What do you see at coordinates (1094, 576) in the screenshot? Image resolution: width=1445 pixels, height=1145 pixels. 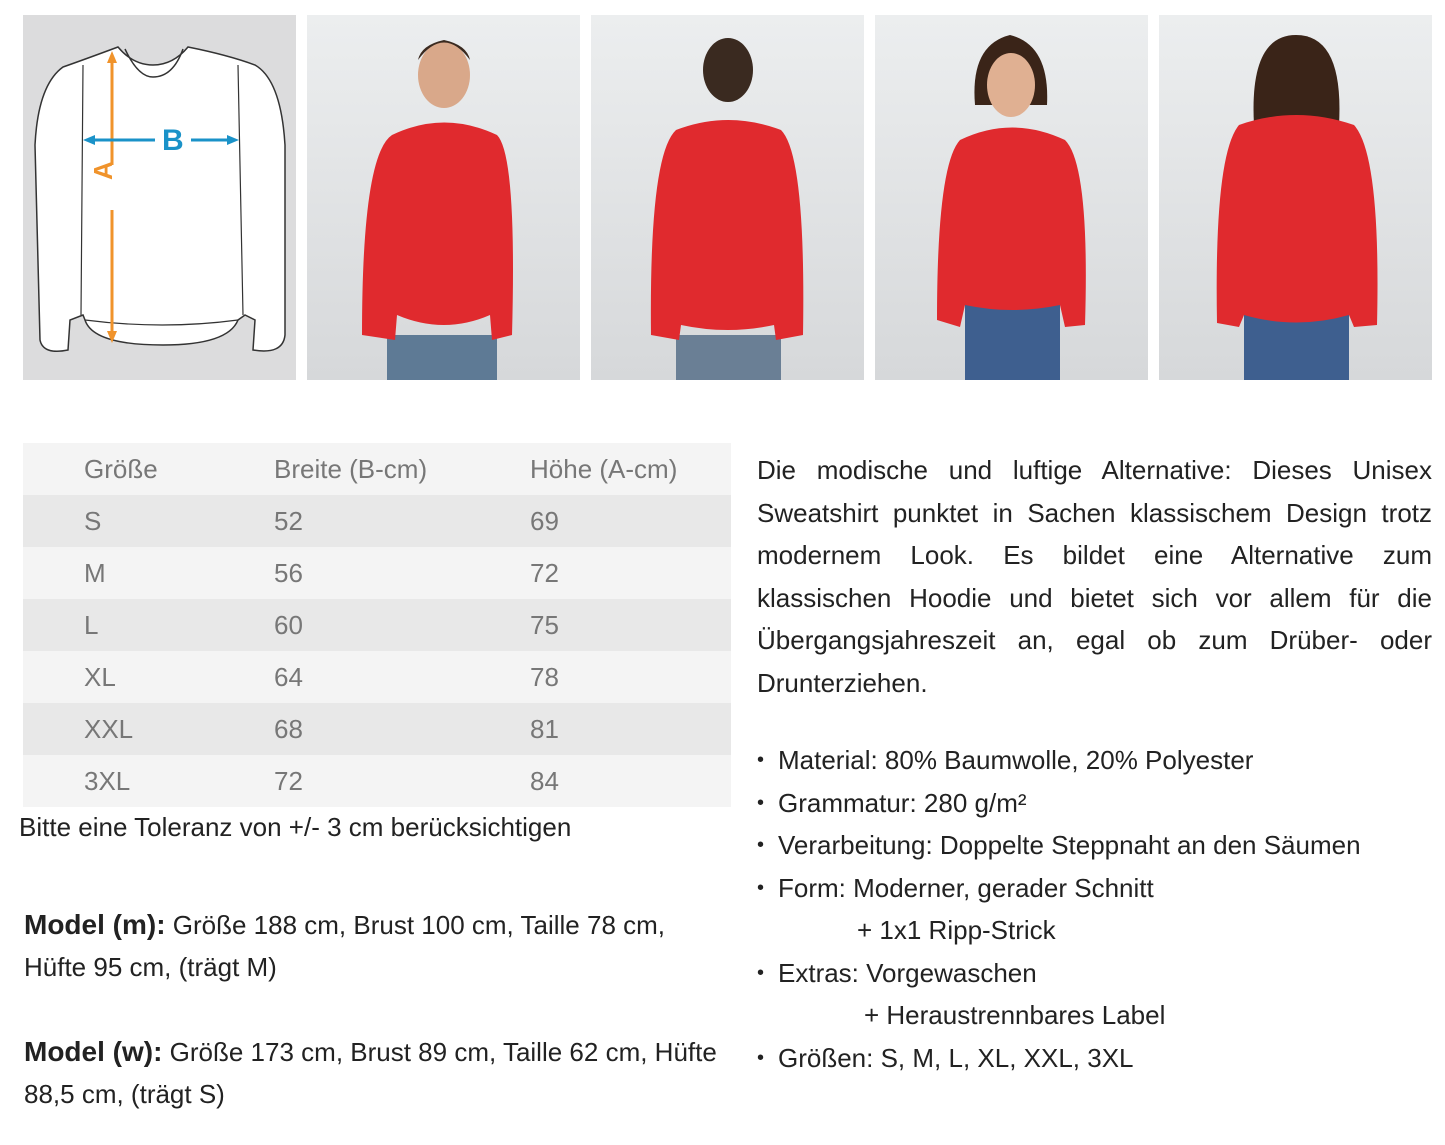 I see `product-description: Die modische und luftige Alternative` at bounding box center [1094, 576].